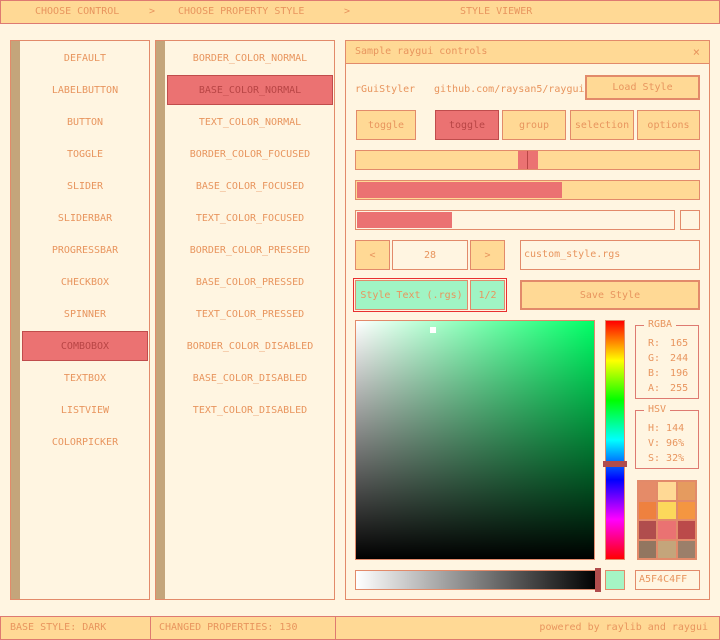 Image resolution: width=720 pixels, height=640 pixels. I want to click on checkbox, so click(690, 220).